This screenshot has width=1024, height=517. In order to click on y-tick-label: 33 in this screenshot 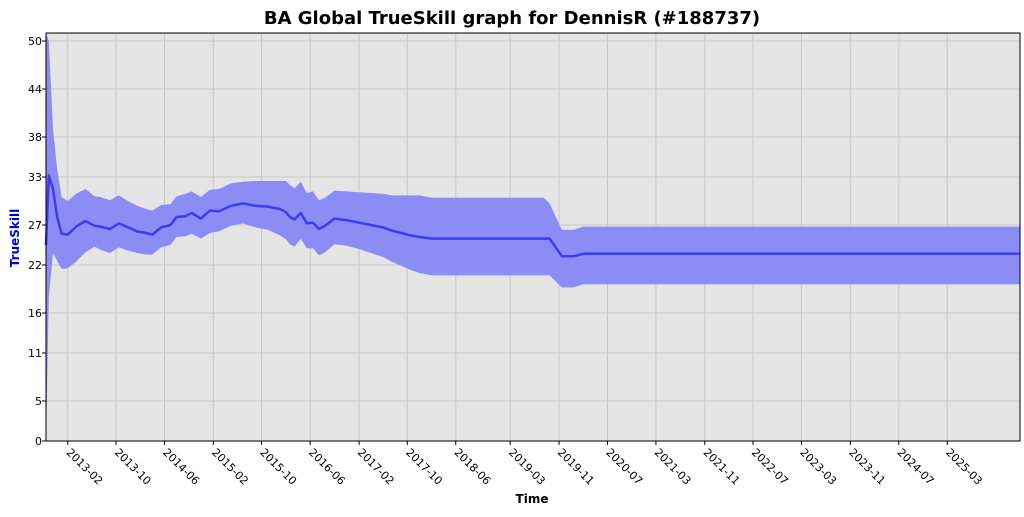, I will do `click(35, 177)`.